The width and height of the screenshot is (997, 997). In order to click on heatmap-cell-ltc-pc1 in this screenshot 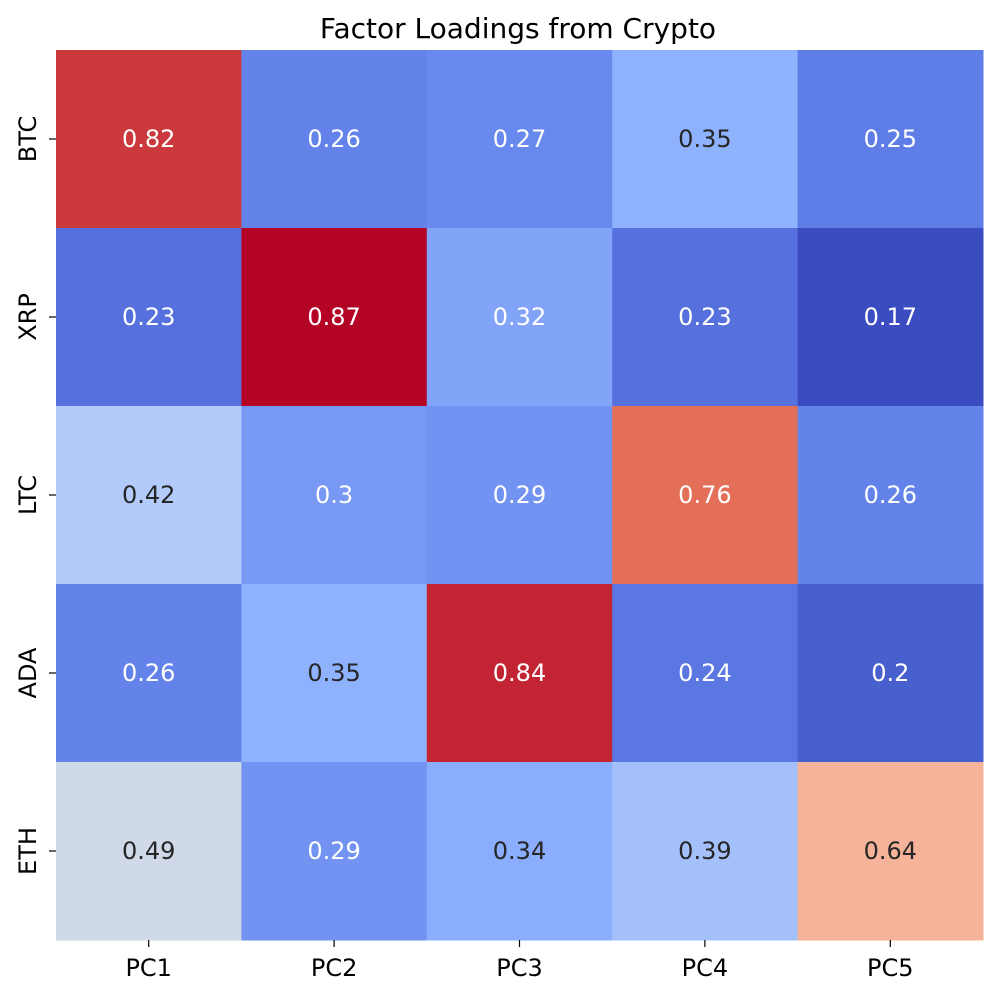, I will do `click(149, 495)`.